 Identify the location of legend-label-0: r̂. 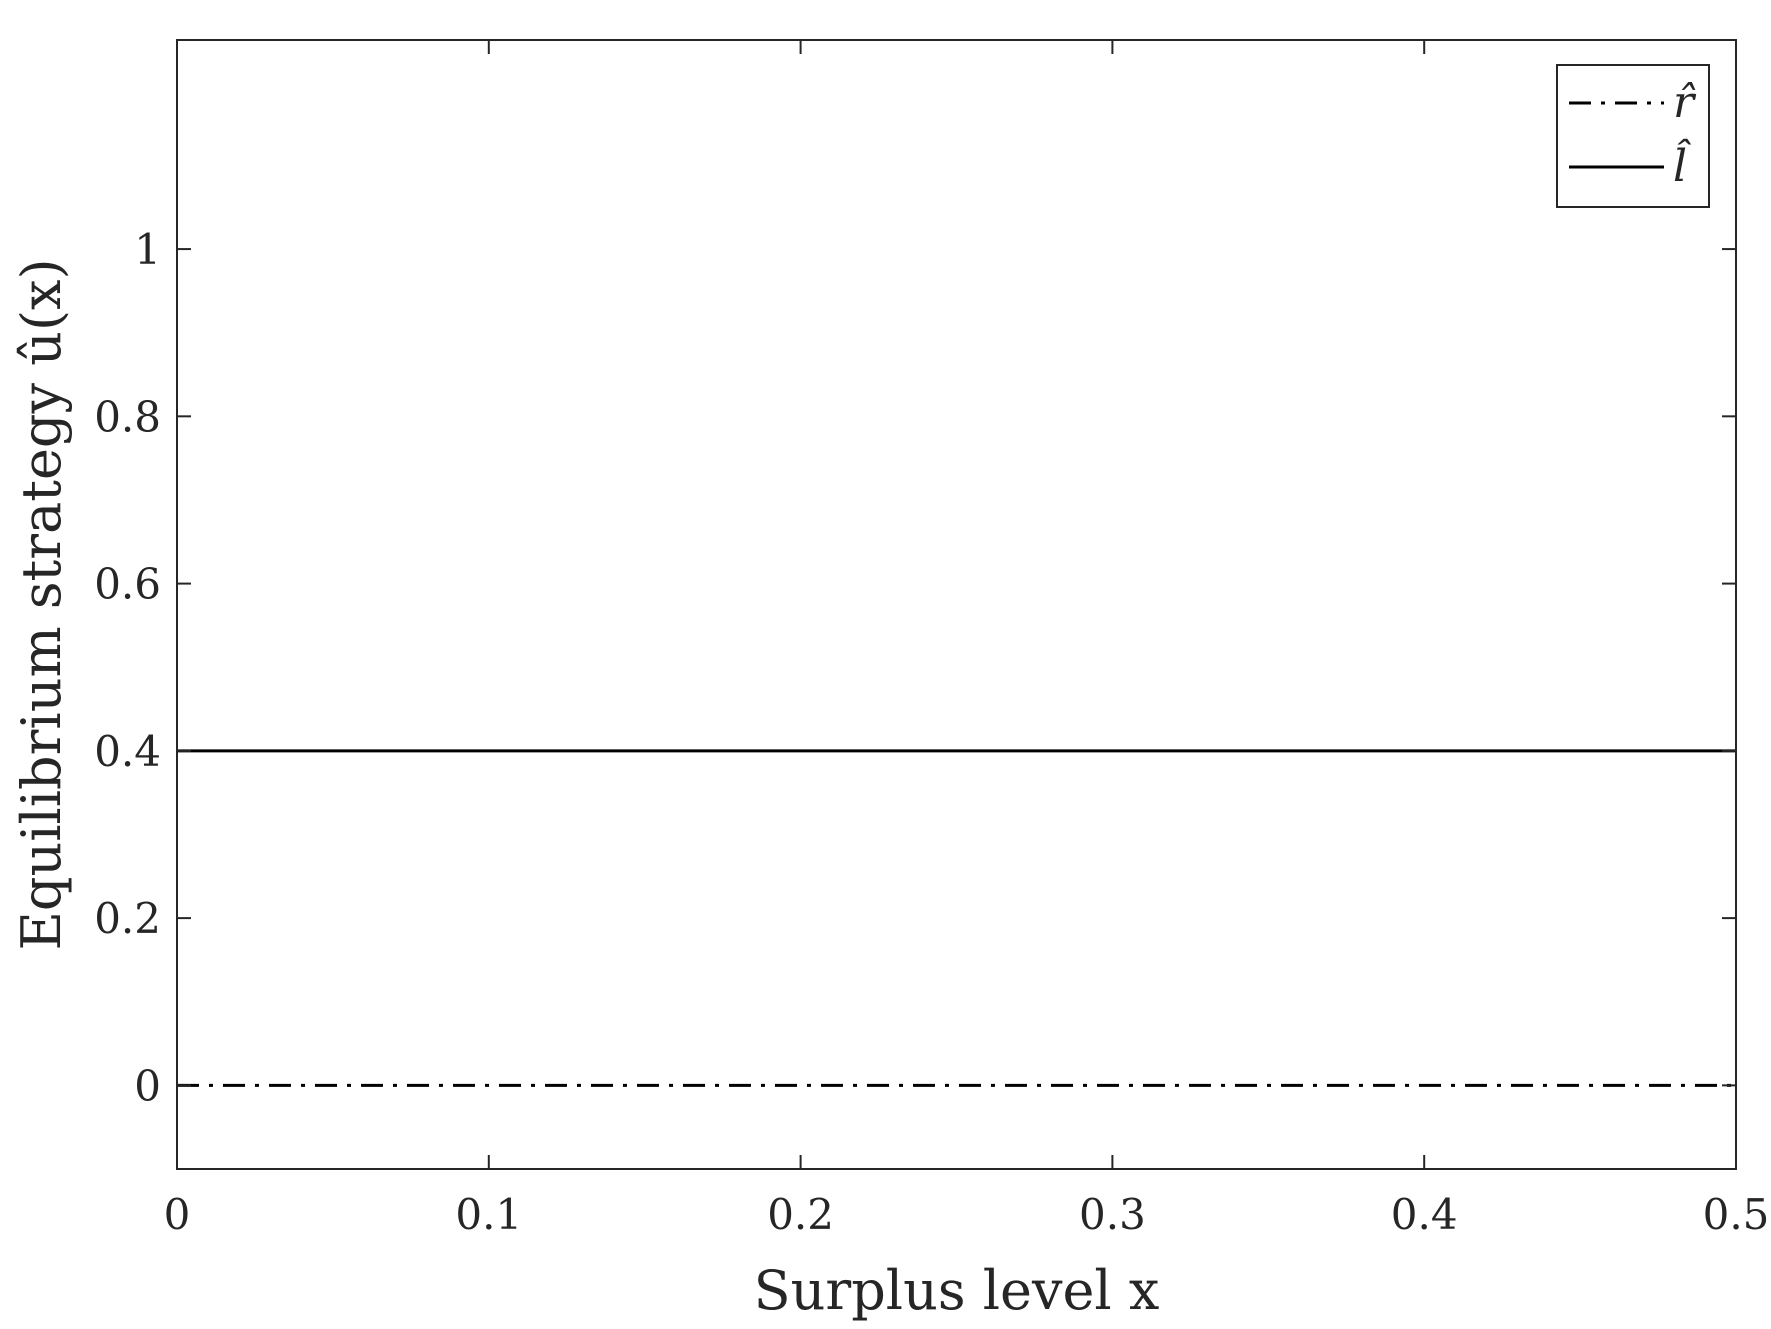
(1685, 102).